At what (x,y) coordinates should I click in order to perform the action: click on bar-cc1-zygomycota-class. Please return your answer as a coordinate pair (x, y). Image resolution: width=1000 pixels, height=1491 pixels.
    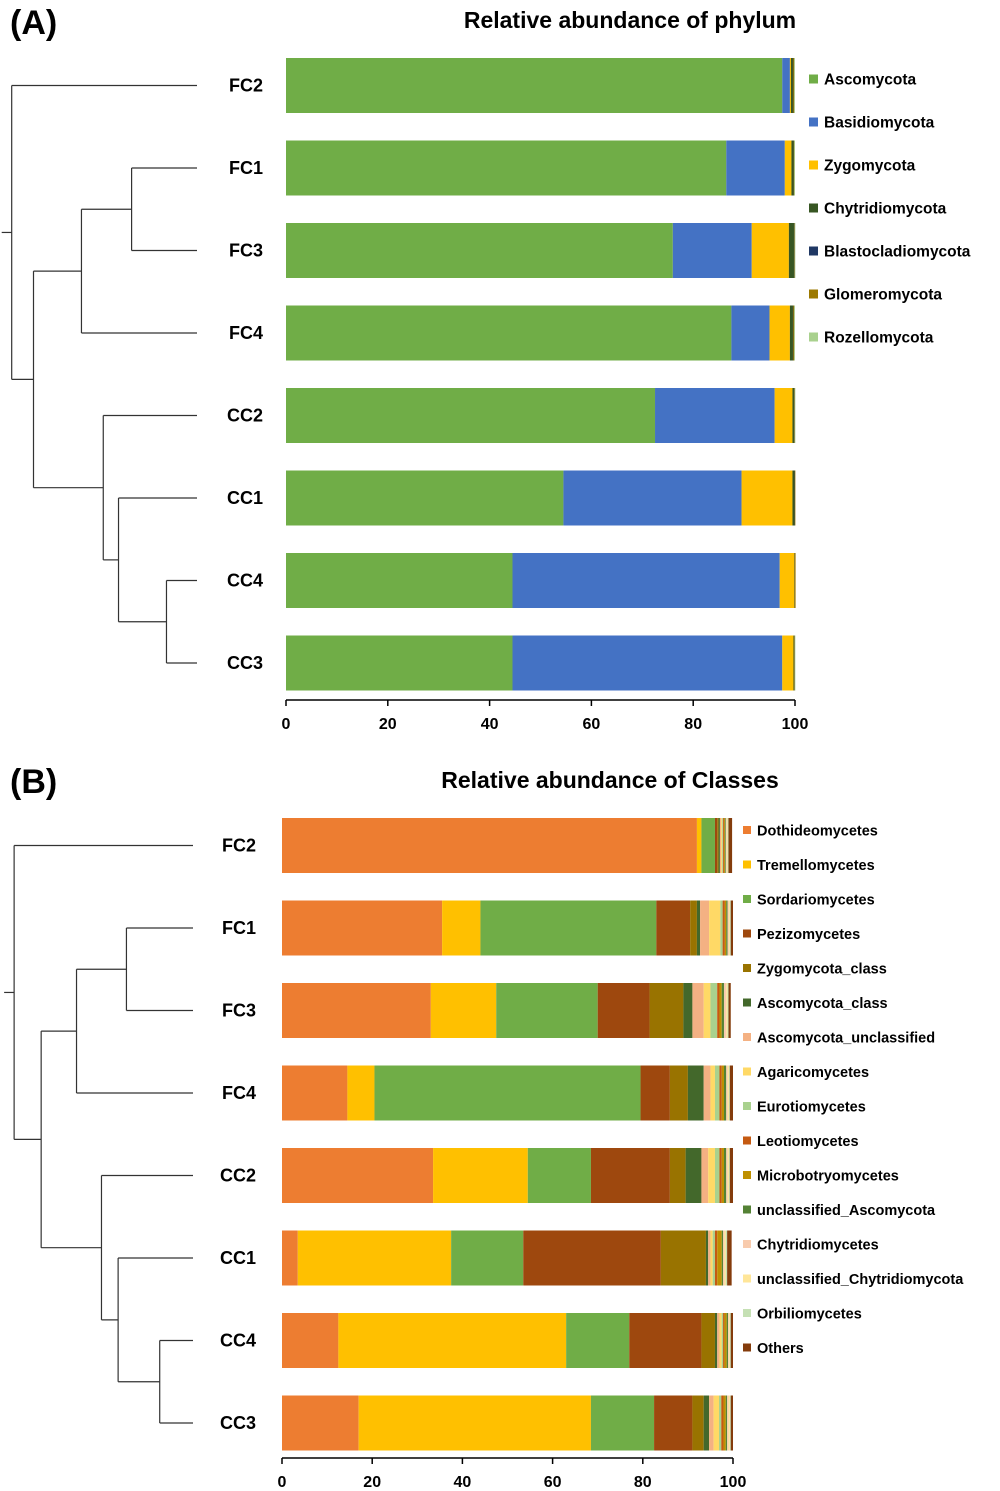
    Looking at the image, I should click on (683, 1258).